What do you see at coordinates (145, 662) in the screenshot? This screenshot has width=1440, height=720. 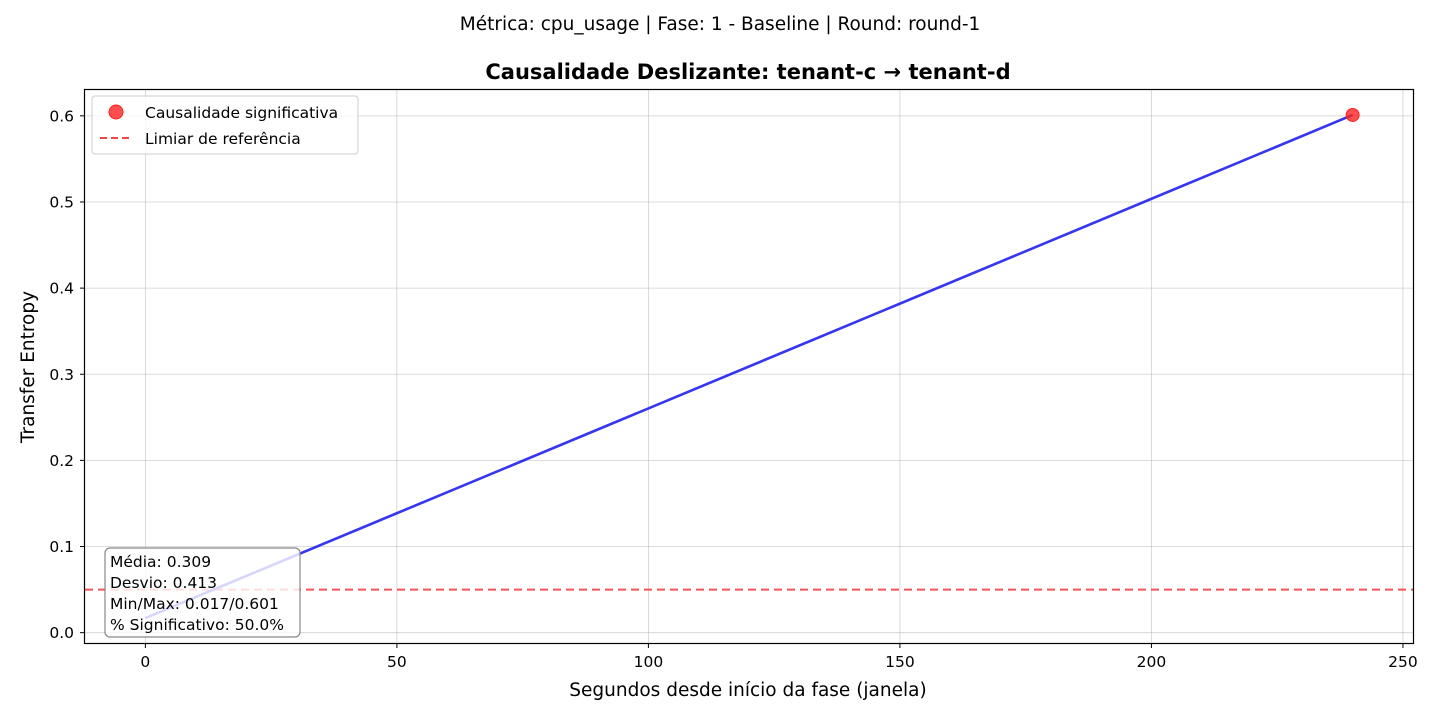 I see `x-tick-label: 0` at bounding box center [145, 662].